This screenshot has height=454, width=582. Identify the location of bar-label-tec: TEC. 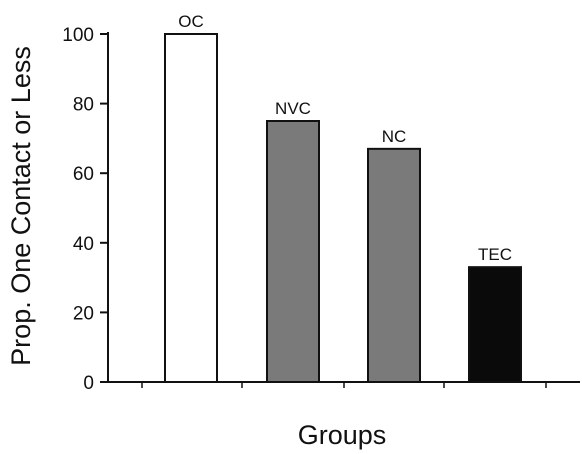
(495, 254).